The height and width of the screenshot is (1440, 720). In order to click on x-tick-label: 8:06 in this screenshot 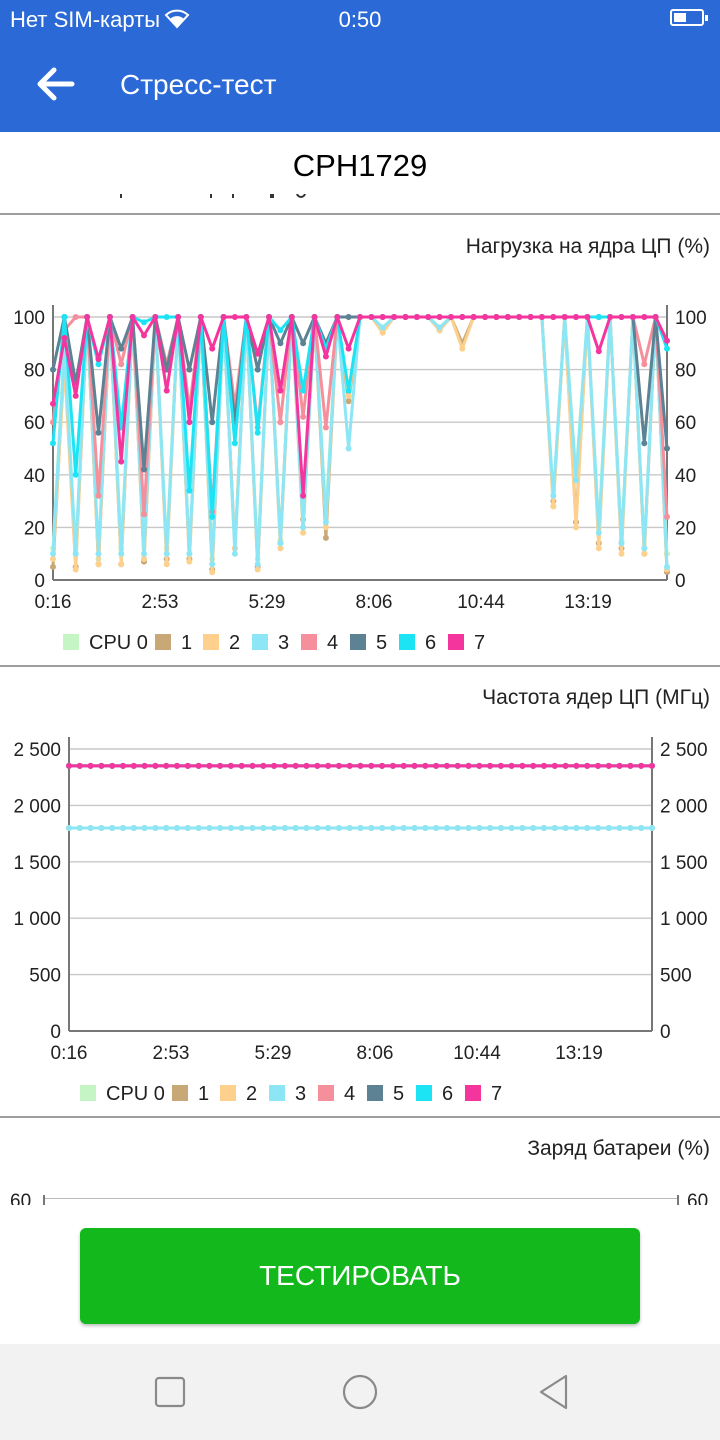, I will do `click(375, 1053)`.